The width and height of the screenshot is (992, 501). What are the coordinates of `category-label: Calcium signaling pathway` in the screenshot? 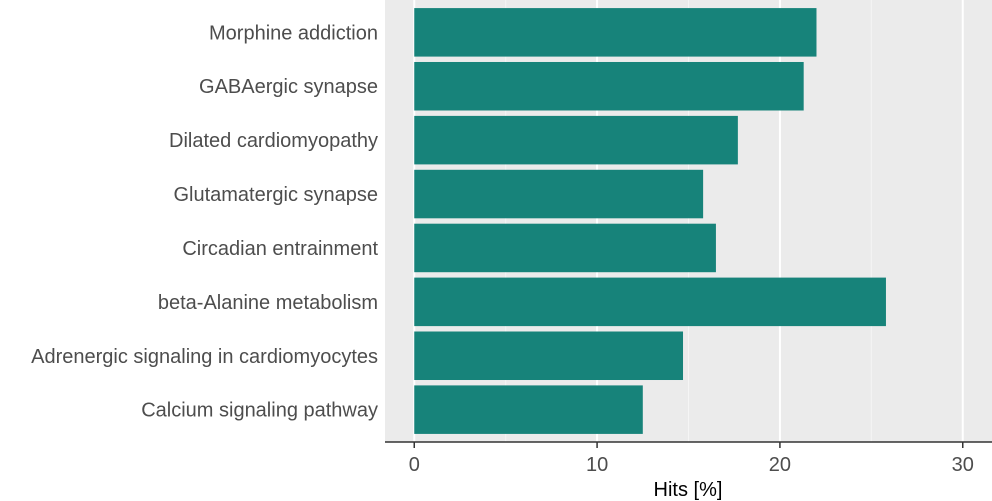 It's located at (259, 411).